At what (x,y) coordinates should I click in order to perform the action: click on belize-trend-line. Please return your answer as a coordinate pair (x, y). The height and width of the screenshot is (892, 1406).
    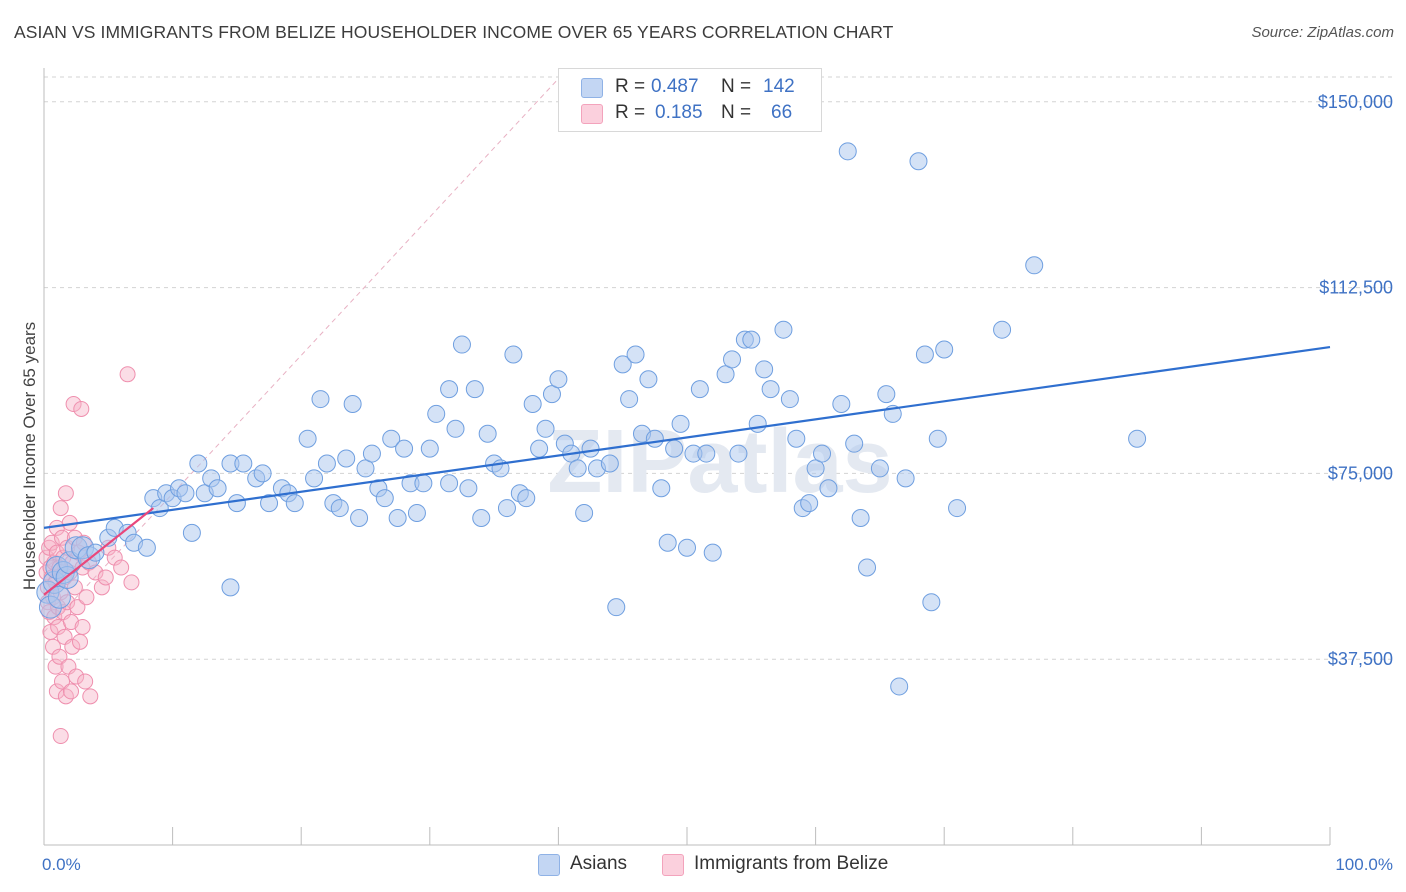
    Looking at the image, I should click on (98, 551).